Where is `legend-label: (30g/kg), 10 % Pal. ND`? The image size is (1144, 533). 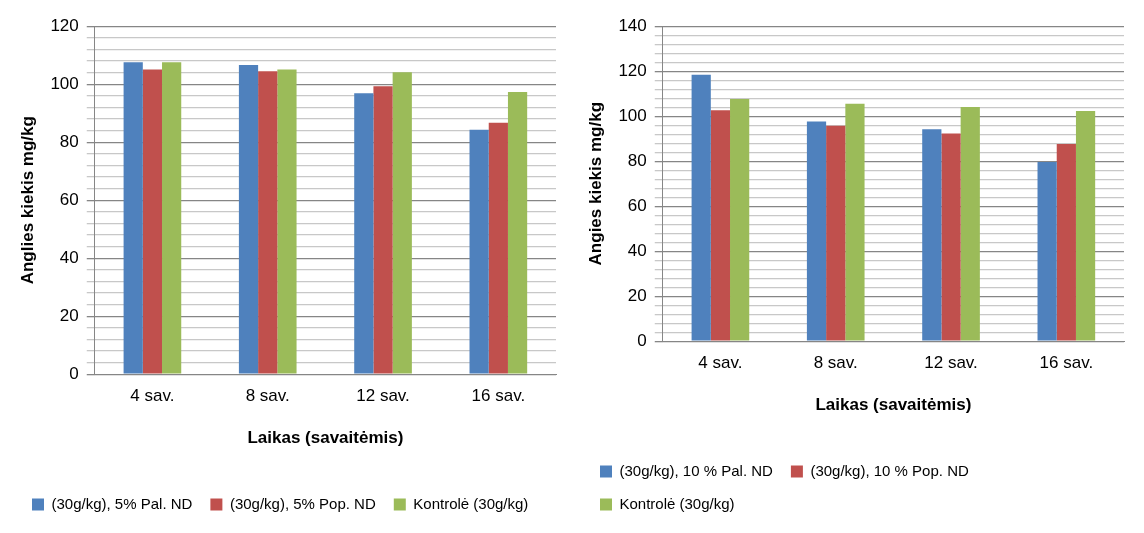
legend-label: (30g/kg), 10 % Pal. ND is located at coordinates (696, 470).